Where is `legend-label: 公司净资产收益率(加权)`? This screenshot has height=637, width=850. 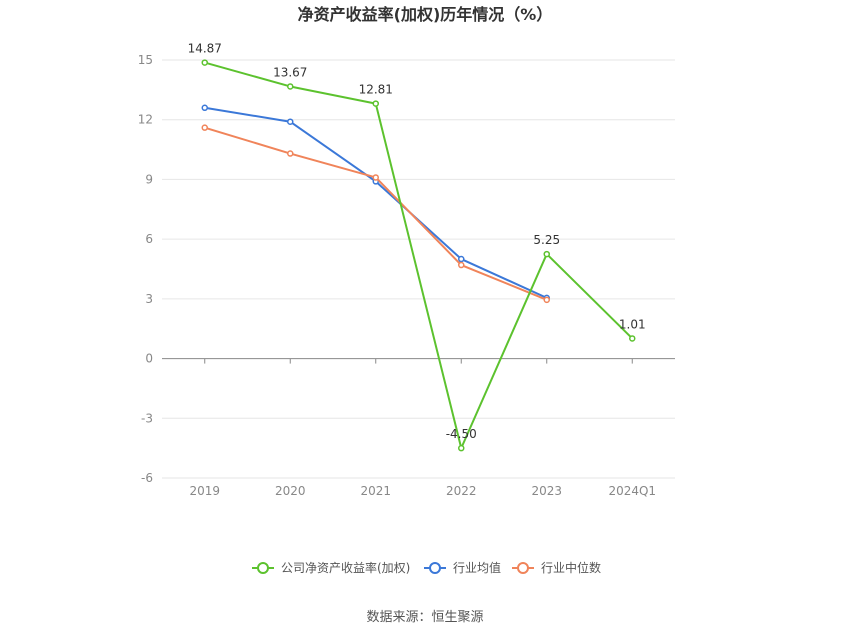
legend-label: 公司净资产收益率(加权) is located at coordinates (345, 567).